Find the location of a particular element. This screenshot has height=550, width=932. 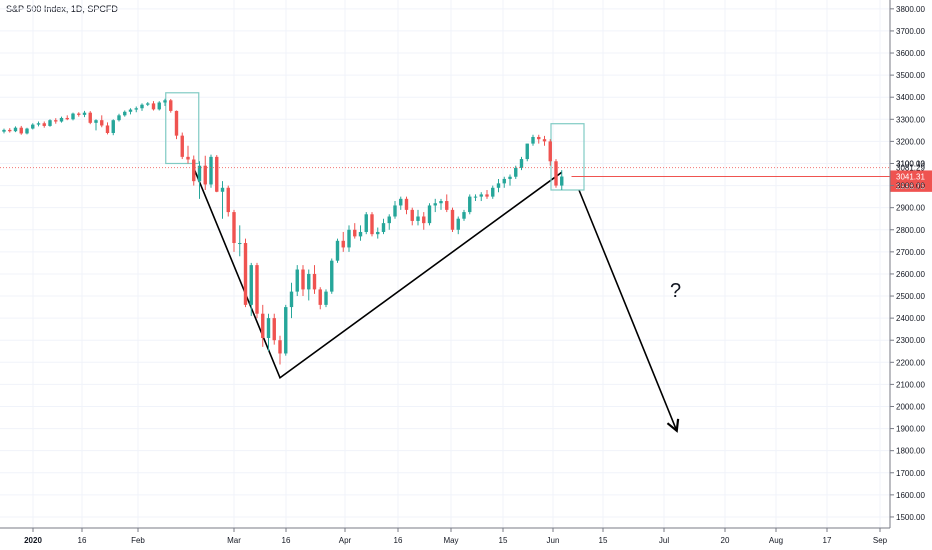

y-tick-label: 3600.00 is located at coordinates (910, 53).